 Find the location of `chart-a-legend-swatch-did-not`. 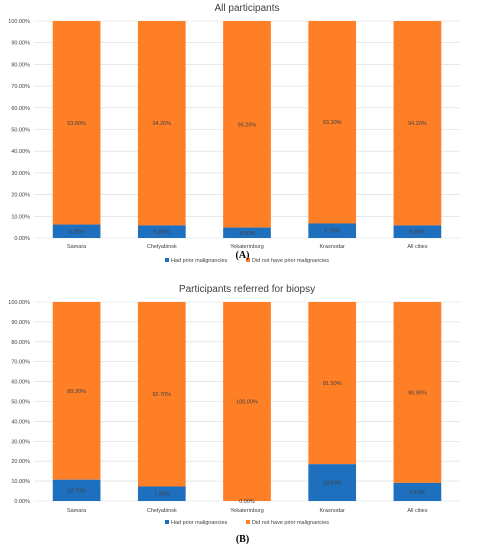

chart-a-legend-swatch-did-not is located at coordinates (248, 260).